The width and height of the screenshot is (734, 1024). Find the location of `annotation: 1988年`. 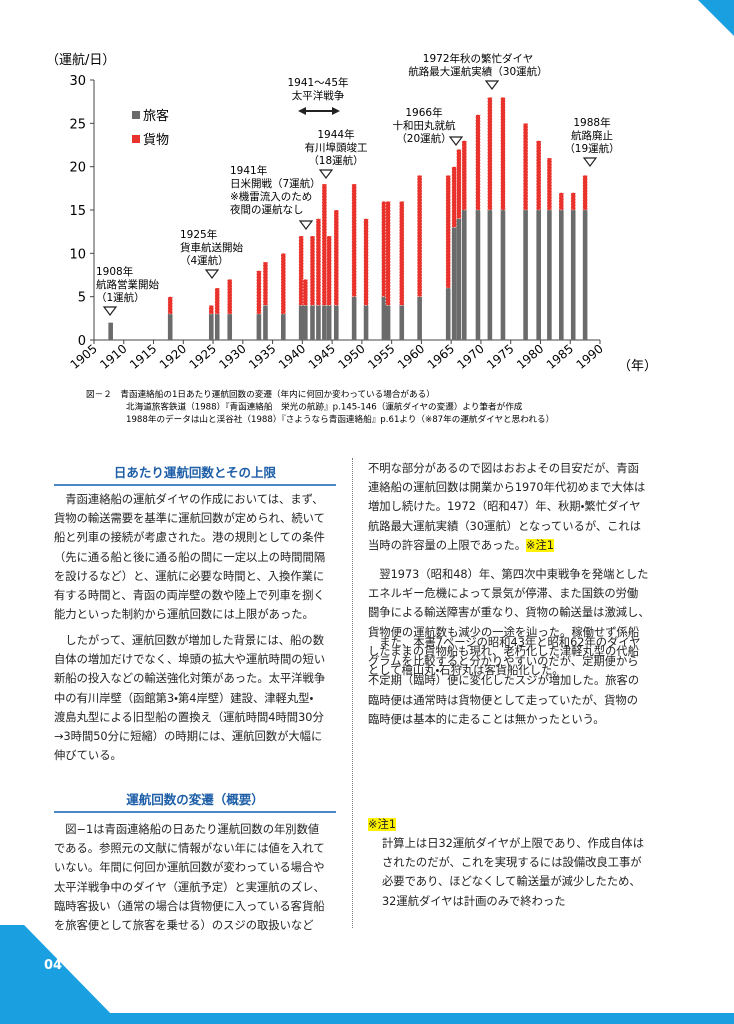

annotation: 1988年 is located at coordinates (591, 122).